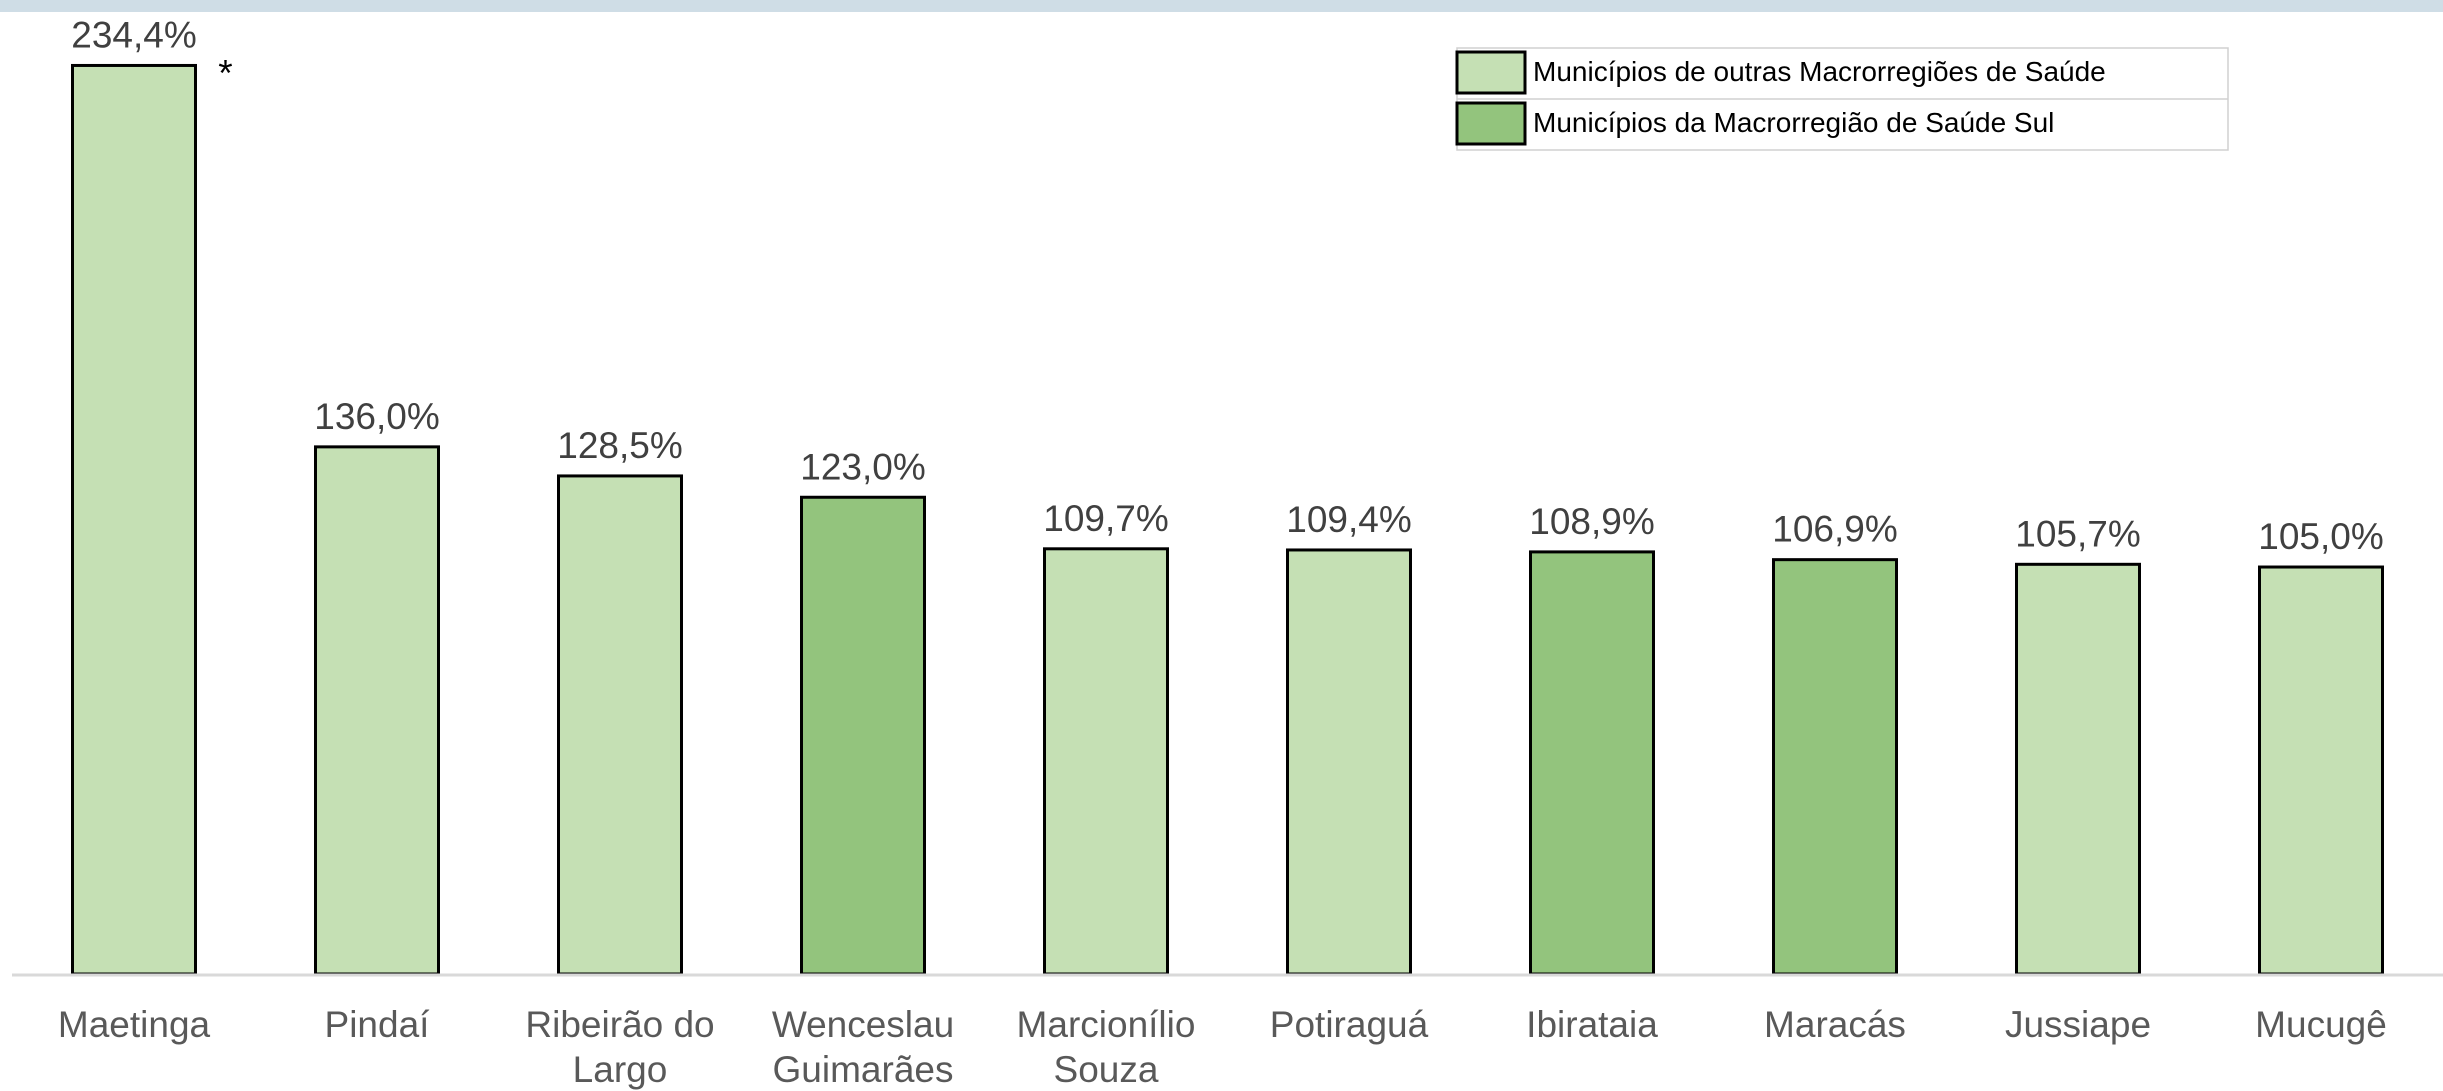 Image resolution: width=2443 pixels, height=1091 pixels. Describe the element at coordinates (1592, 521) in the screenshot. I see `value-label: 108,9%` at that location.